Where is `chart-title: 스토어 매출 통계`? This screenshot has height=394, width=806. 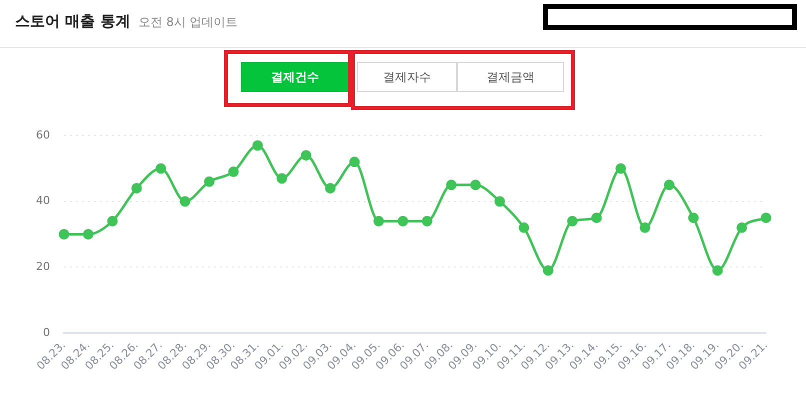
chart-title: 스토어 매출 통계 is located at coordinates (72, 21).